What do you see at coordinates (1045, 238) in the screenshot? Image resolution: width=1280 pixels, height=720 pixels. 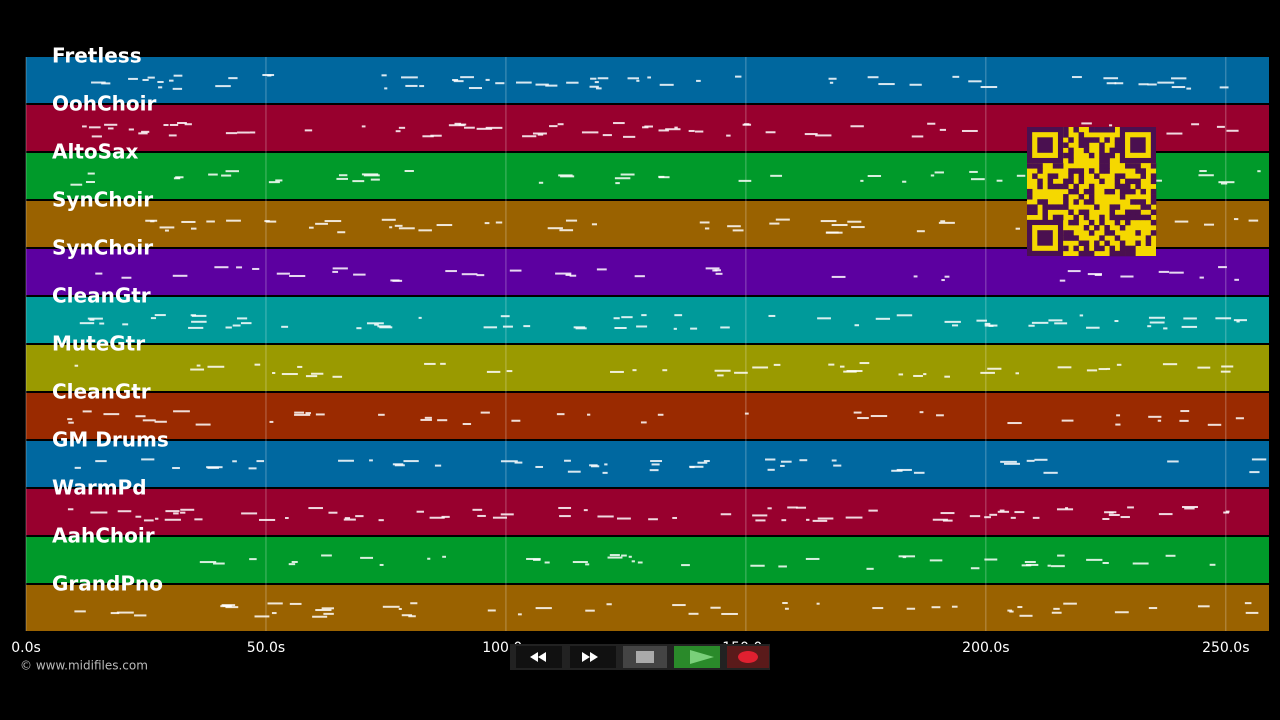 I see `qr-finder-core` at bounding box center [1045, 238].